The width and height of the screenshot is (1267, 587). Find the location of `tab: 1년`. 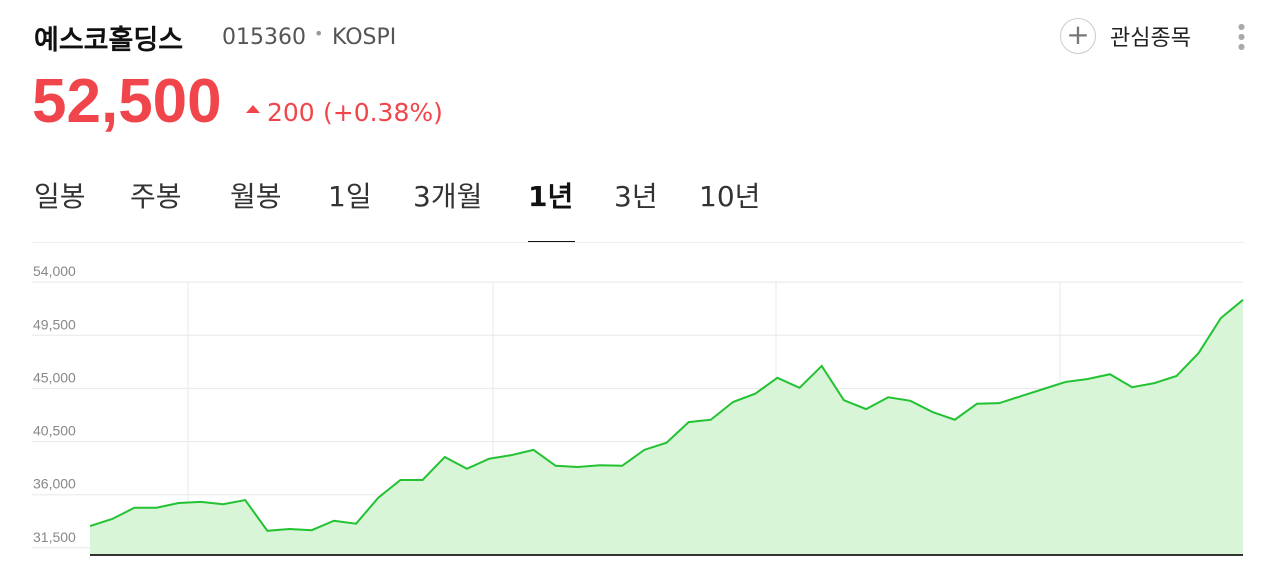

tab: 1년 is located at coordinates (551, 196).